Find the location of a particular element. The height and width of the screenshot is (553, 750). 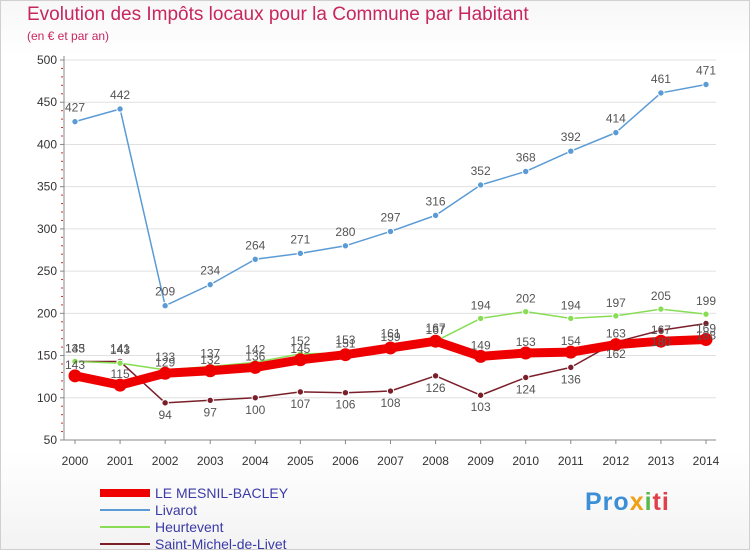

data-label-le-mesnil-bacley-2011: 154 is located at coordinates (571, 341).